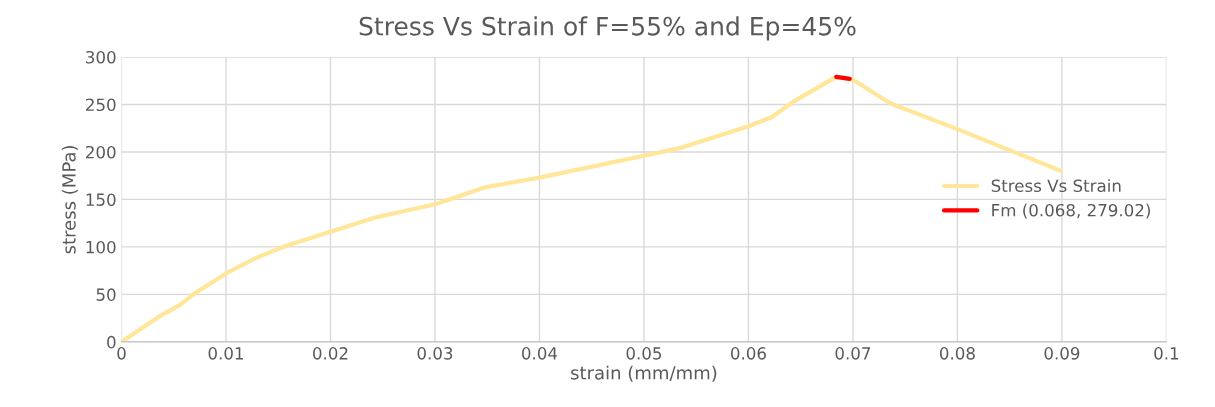  I want to click on y-tick-label: 50, so click(106, 294).